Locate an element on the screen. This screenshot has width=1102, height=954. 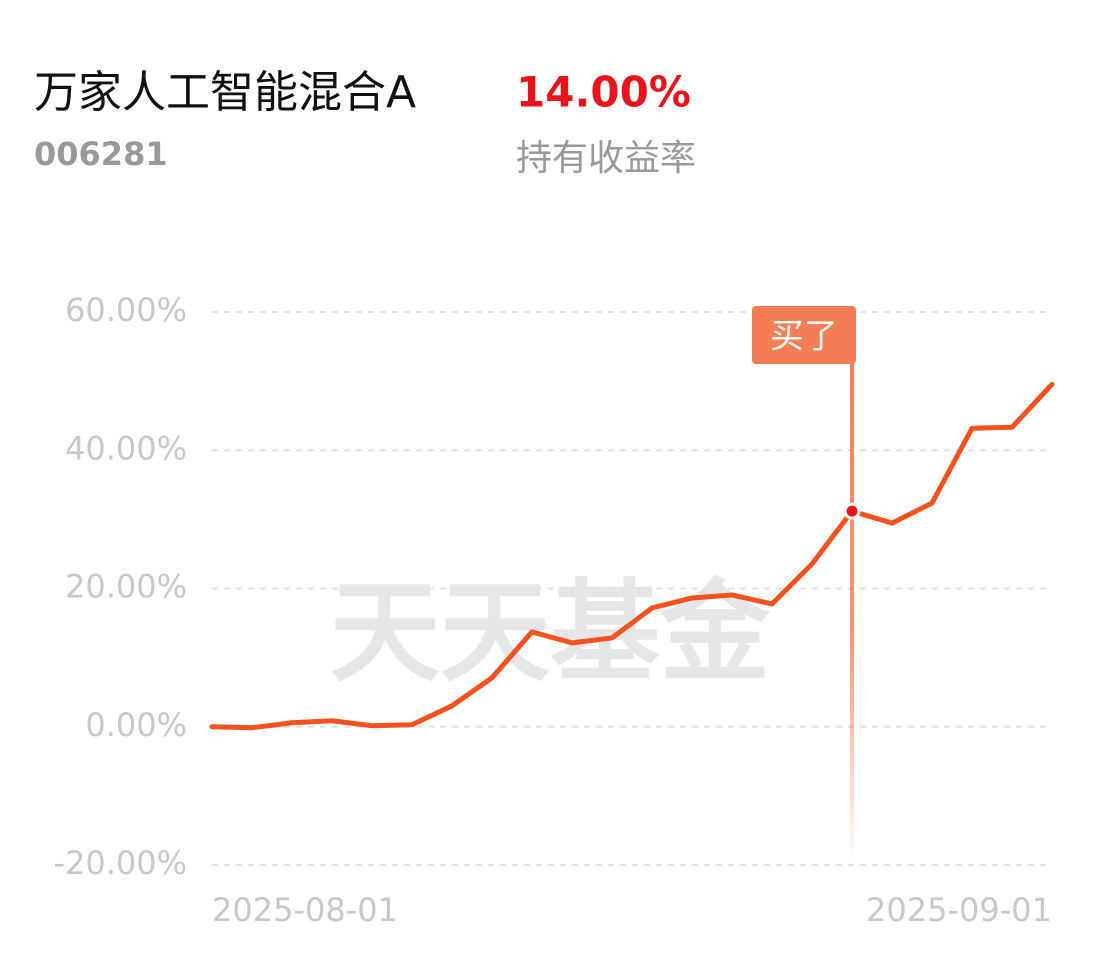
buy-marker-box is located at coordinates (804, 335).